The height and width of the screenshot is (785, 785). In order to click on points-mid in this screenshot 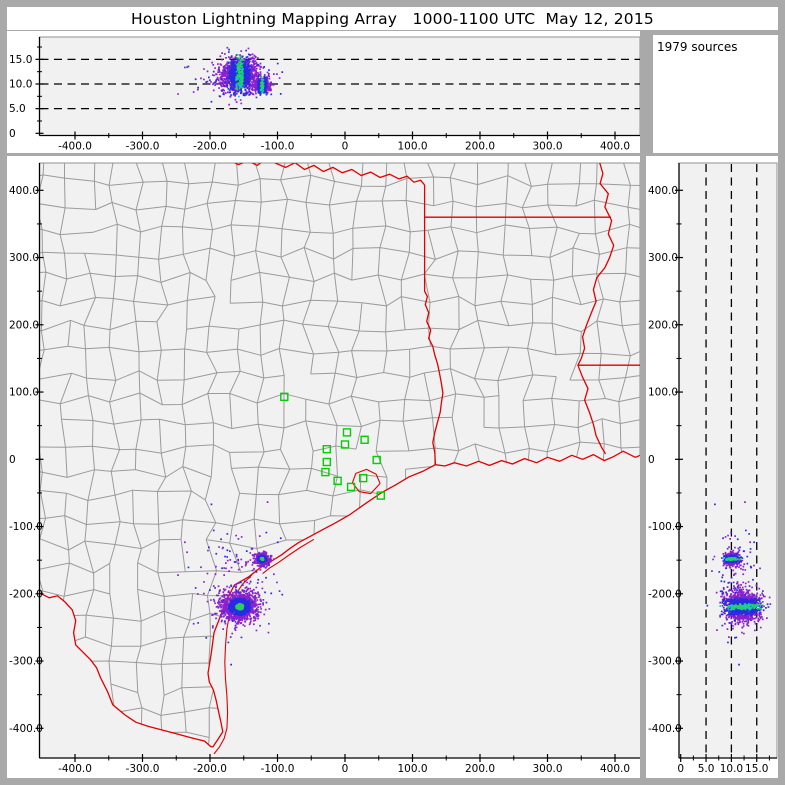, I will do `click(738, 584)`.